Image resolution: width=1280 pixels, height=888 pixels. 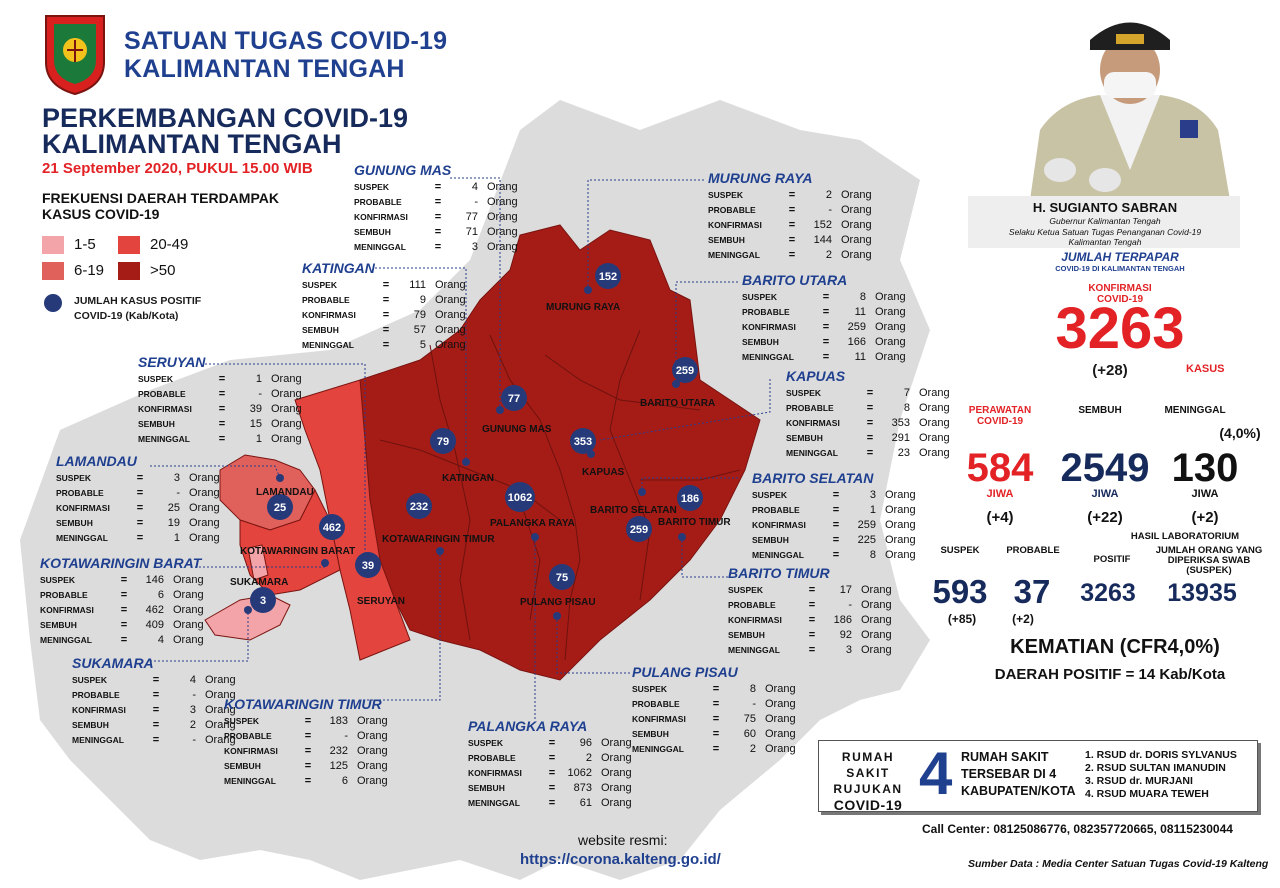 I want to click on hospital-left-line1: RUMAH SAKIT, so click(x=868, y=765).